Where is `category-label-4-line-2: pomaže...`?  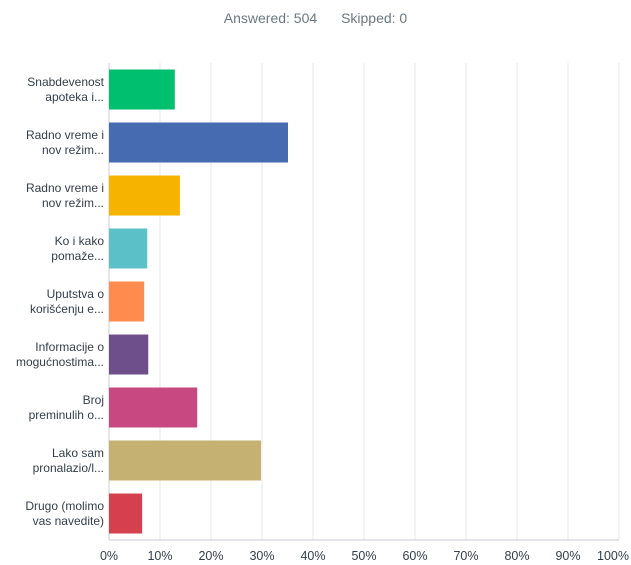
category-label-4-line-2: pomaže... is located at coordinates (77, 256).